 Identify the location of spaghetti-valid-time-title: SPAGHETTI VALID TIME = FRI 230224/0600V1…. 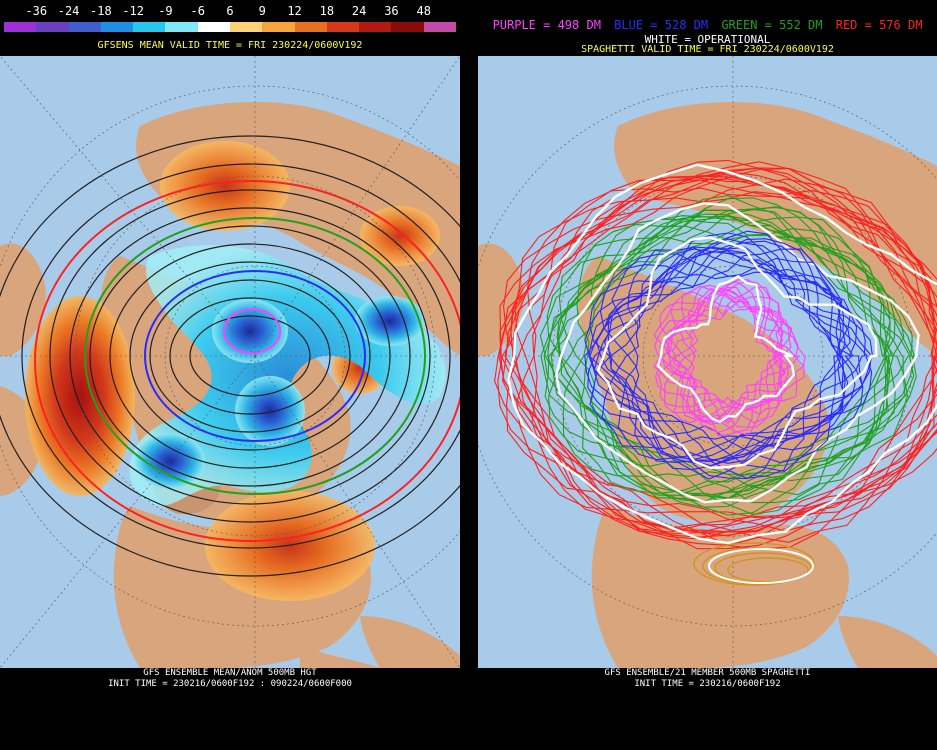
(707, 49).